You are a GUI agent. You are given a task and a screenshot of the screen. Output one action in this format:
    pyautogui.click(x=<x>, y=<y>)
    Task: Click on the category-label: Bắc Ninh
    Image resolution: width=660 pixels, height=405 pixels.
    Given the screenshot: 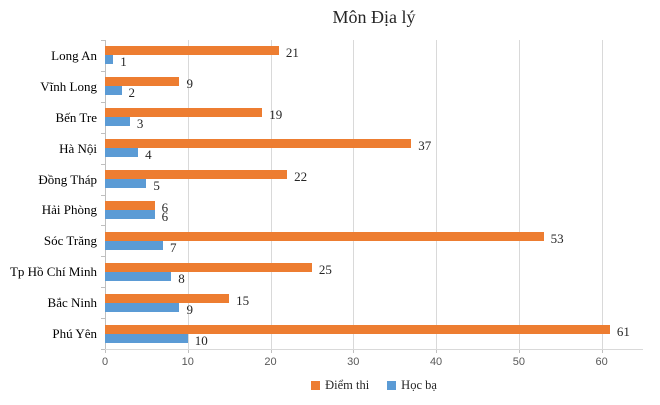 What is the action you would take?
    pyautogui.click(x=72, y=303)
    